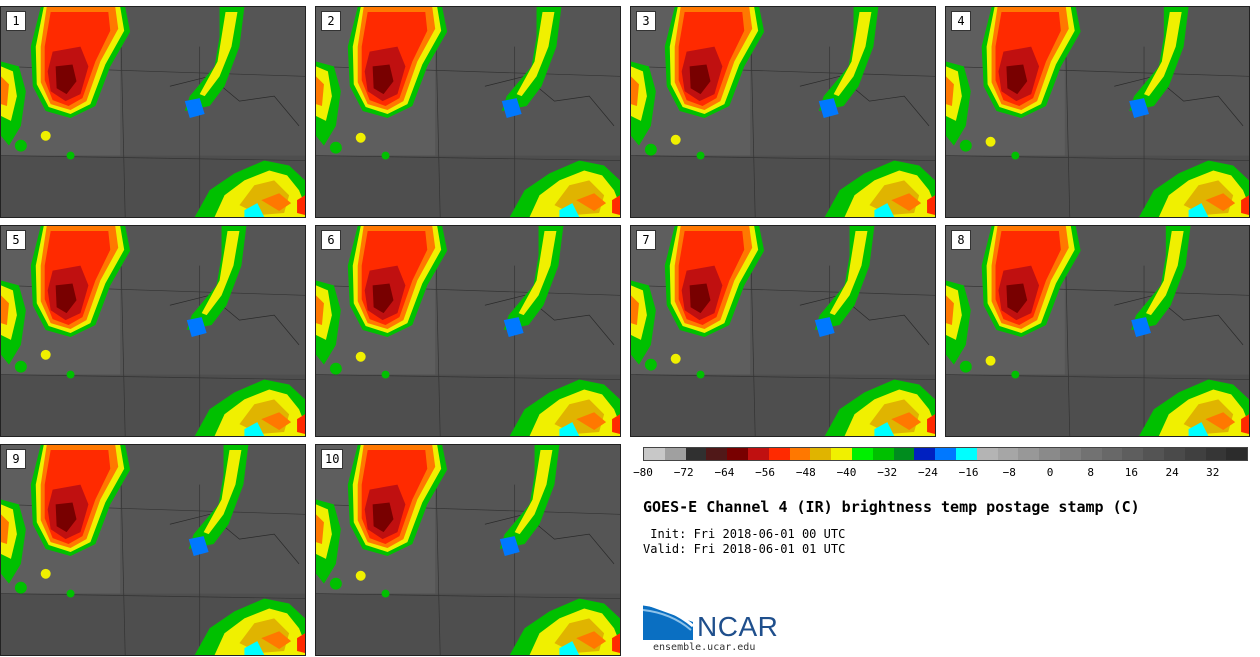 This screenshot has width=1260, height=657. Describe the element at coordinates (961, 21) in the screenshot. I see `panel-number: 4` at that location.